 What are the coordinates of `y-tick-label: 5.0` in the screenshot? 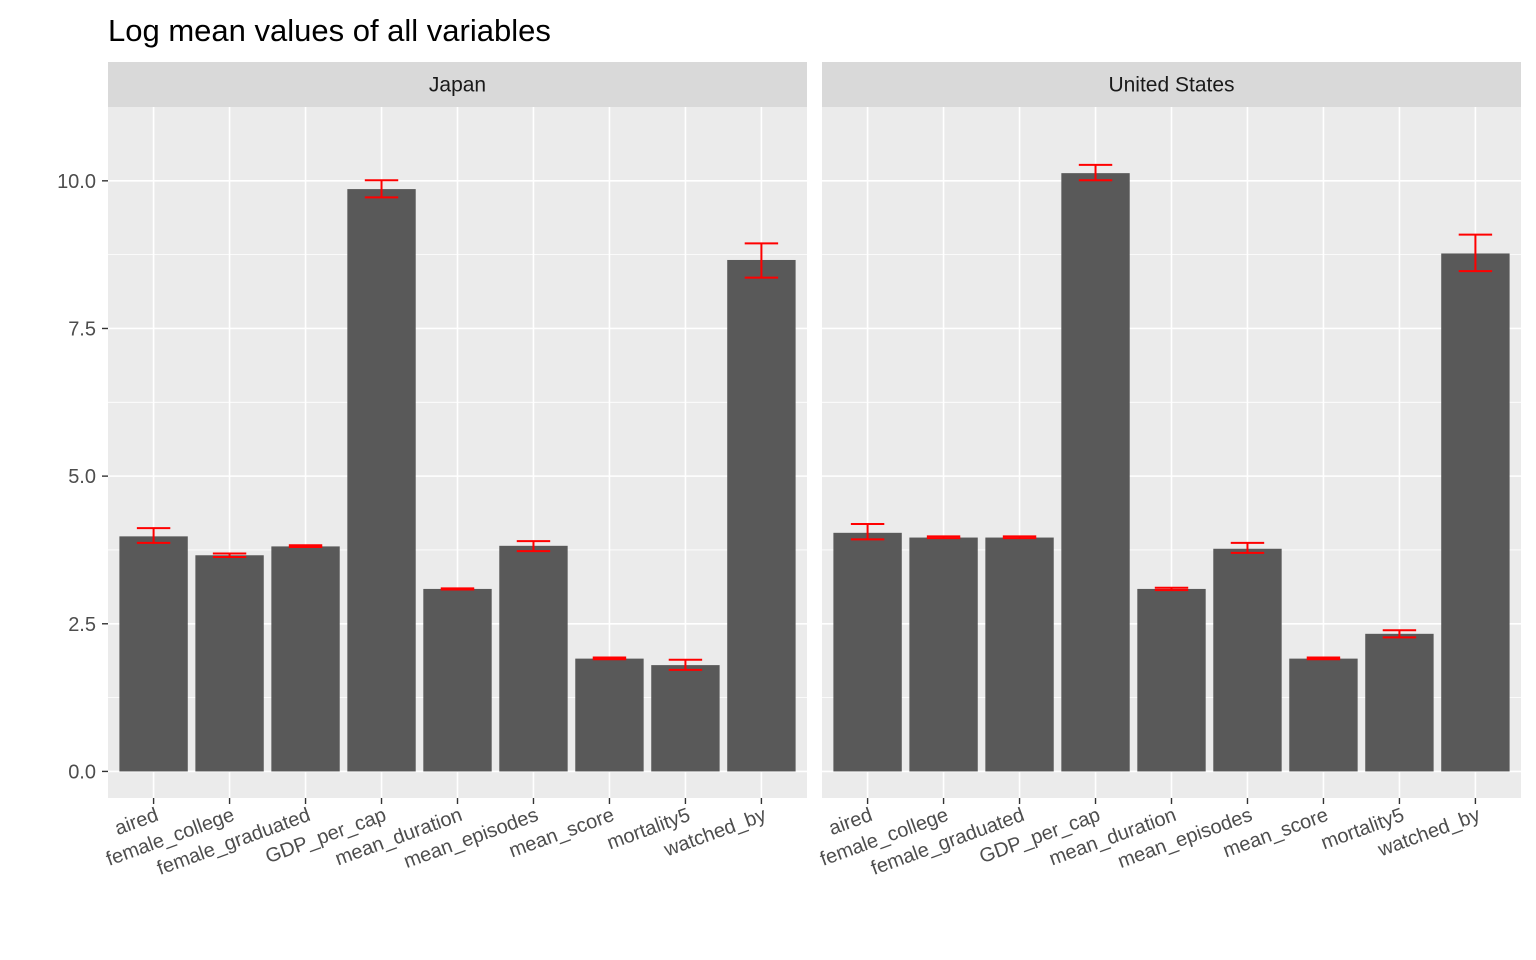 It's located at (82, 477).